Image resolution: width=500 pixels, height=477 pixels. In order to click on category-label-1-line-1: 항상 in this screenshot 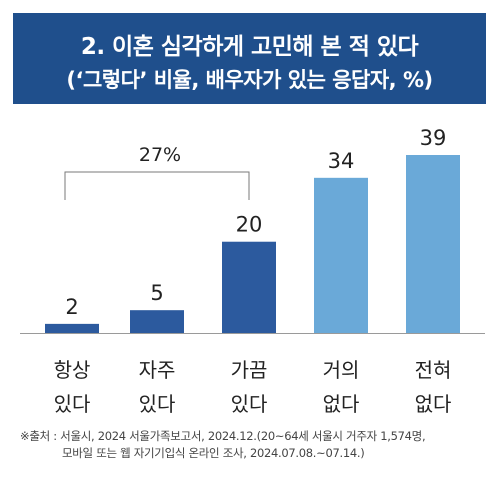, I will do `click(72, 370)`.